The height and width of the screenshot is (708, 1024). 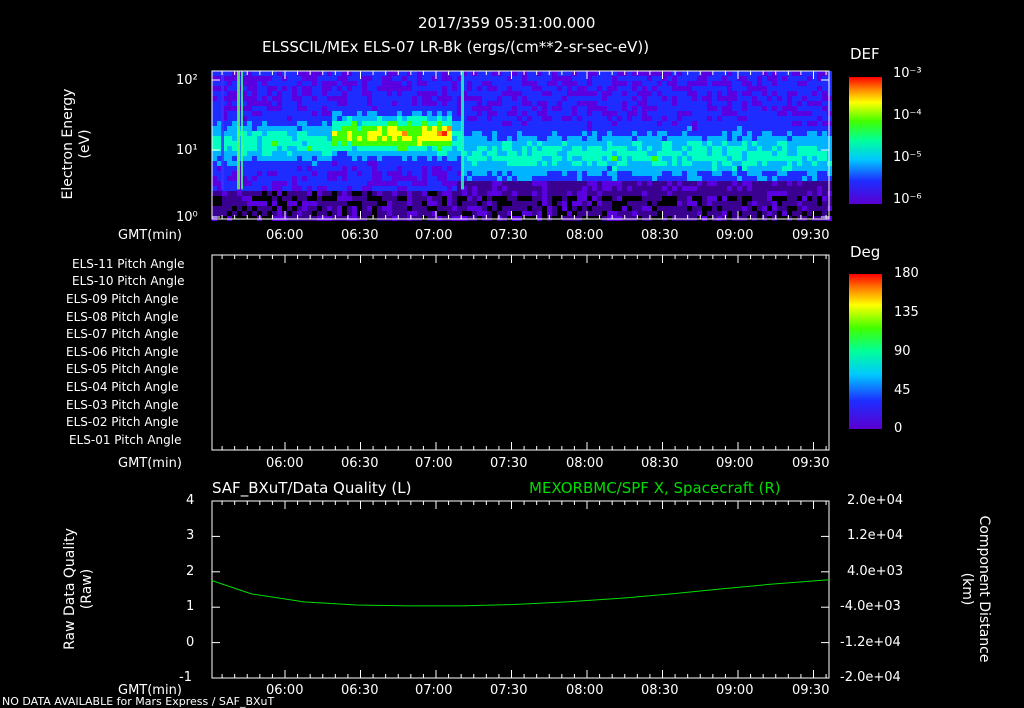 What do you see at coordinates (585, 235) in the screenshot?
I see `panel1-xtick: 08:00` at bounding box center [585, 235].